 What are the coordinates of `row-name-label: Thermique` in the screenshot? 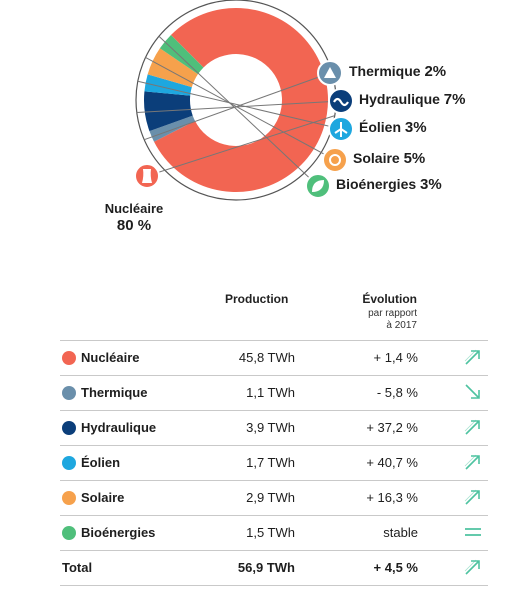 It's located at (114, 392).